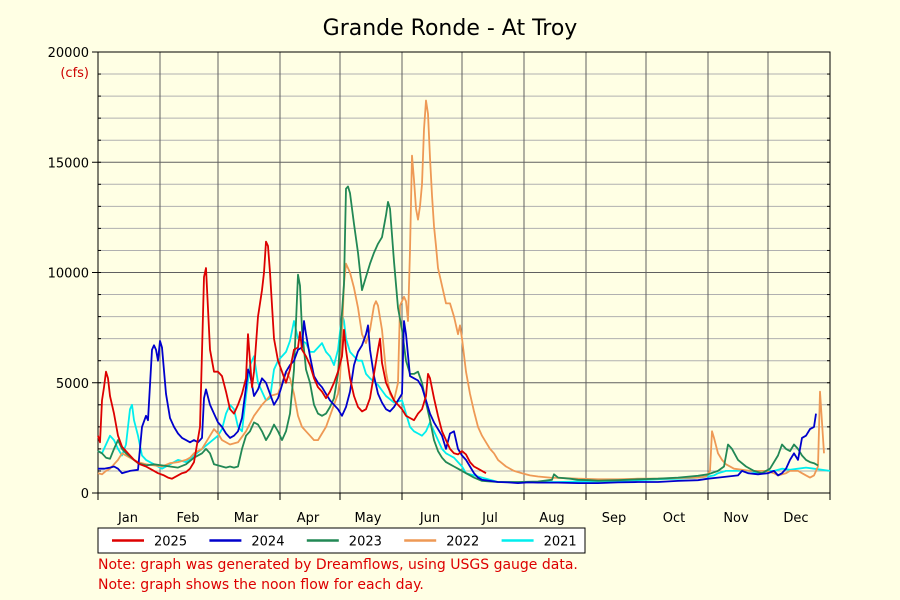 This screenshot has width=900, height=600. I want to click on legend: 2025 2024 2023 2022 2021, so click(341, 540).